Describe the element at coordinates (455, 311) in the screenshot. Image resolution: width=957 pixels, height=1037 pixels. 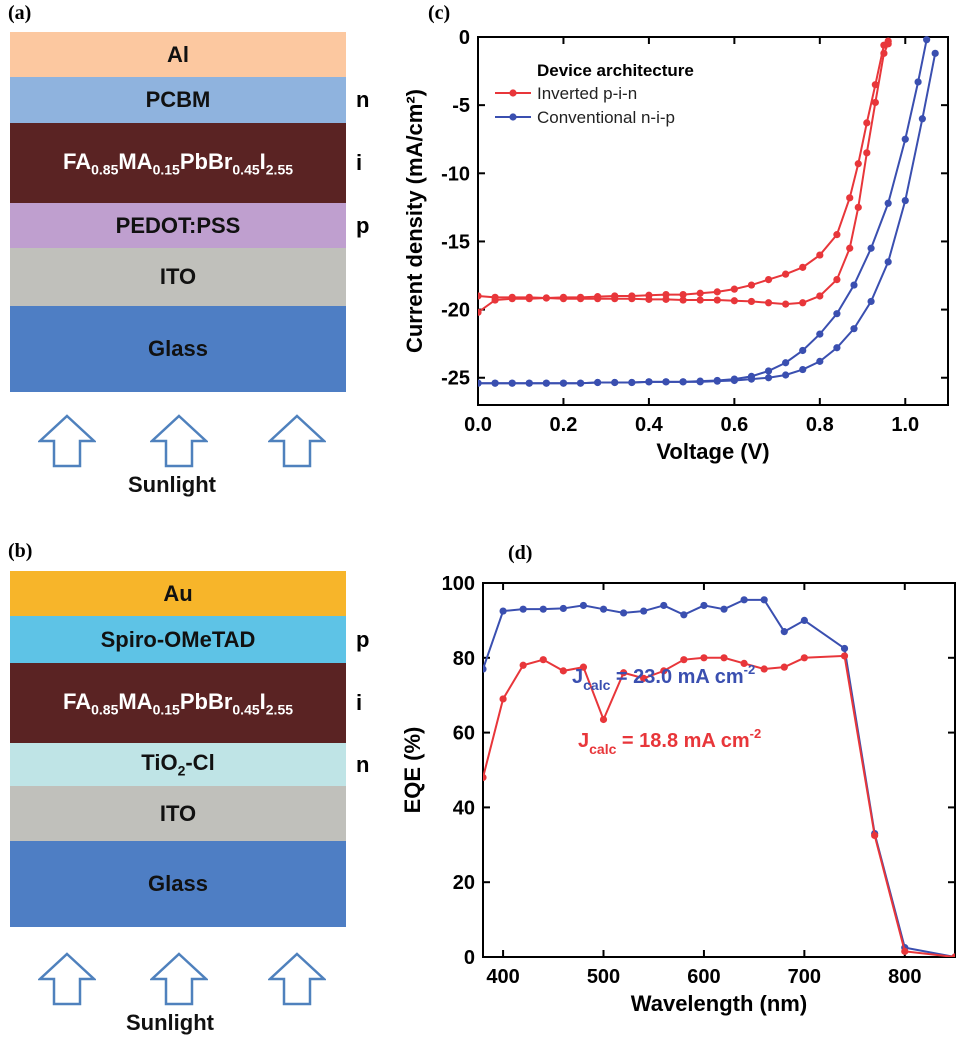
I see `y-tick-label: -20` at that location.